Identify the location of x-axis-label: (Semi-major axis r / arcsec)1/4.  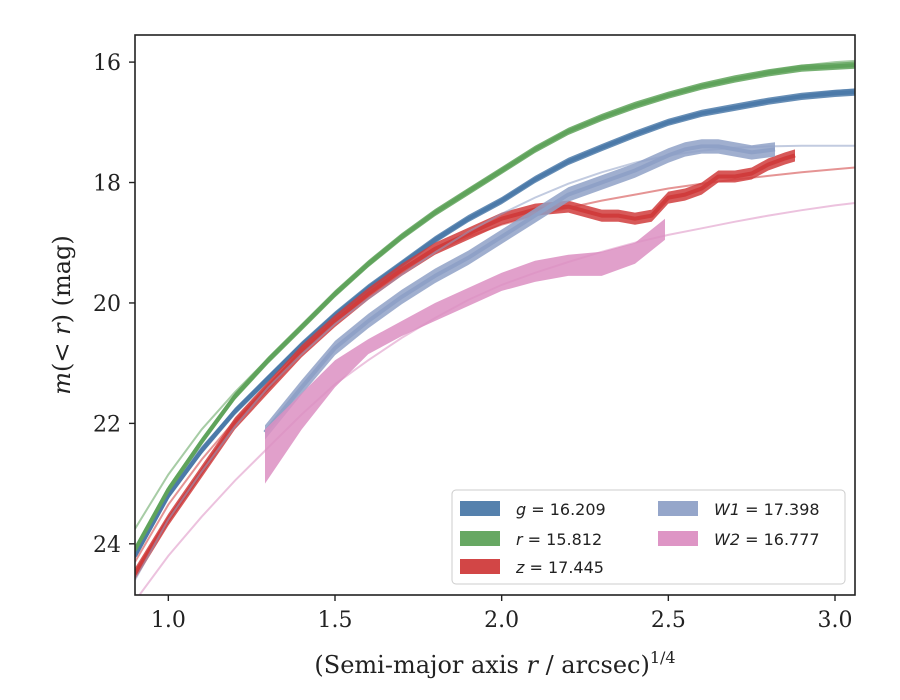
(494, 663).